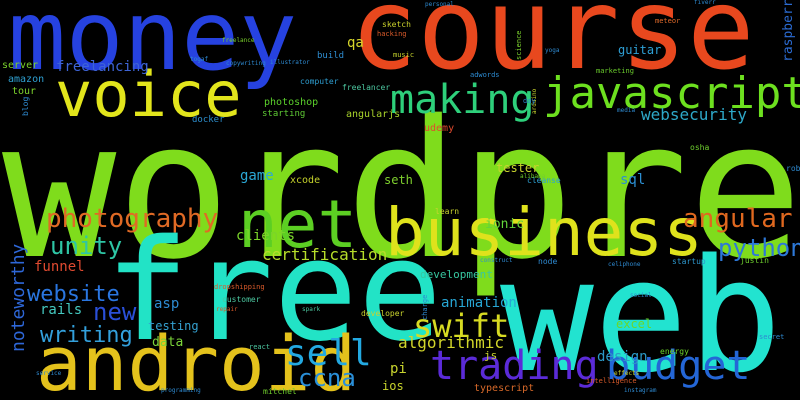 The width and height of the screenshot is (800, 400). Describe the element at coordinates (132, 219) in the screenshot. I see `word: photography` at that location.